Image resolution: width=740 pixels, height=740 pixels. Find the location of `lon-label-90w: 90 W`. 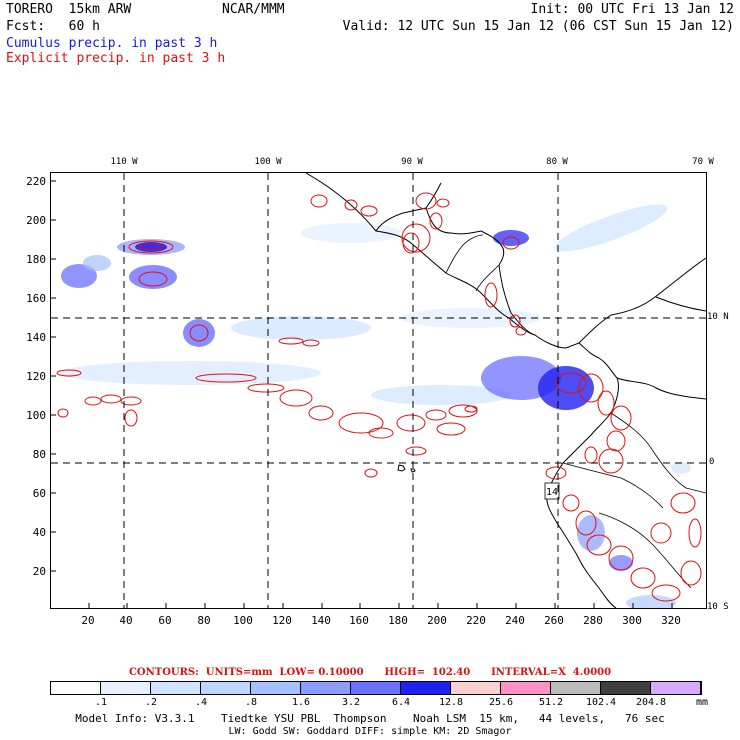

lon-label-90w: 90 W is located at coordinates (412, 162).